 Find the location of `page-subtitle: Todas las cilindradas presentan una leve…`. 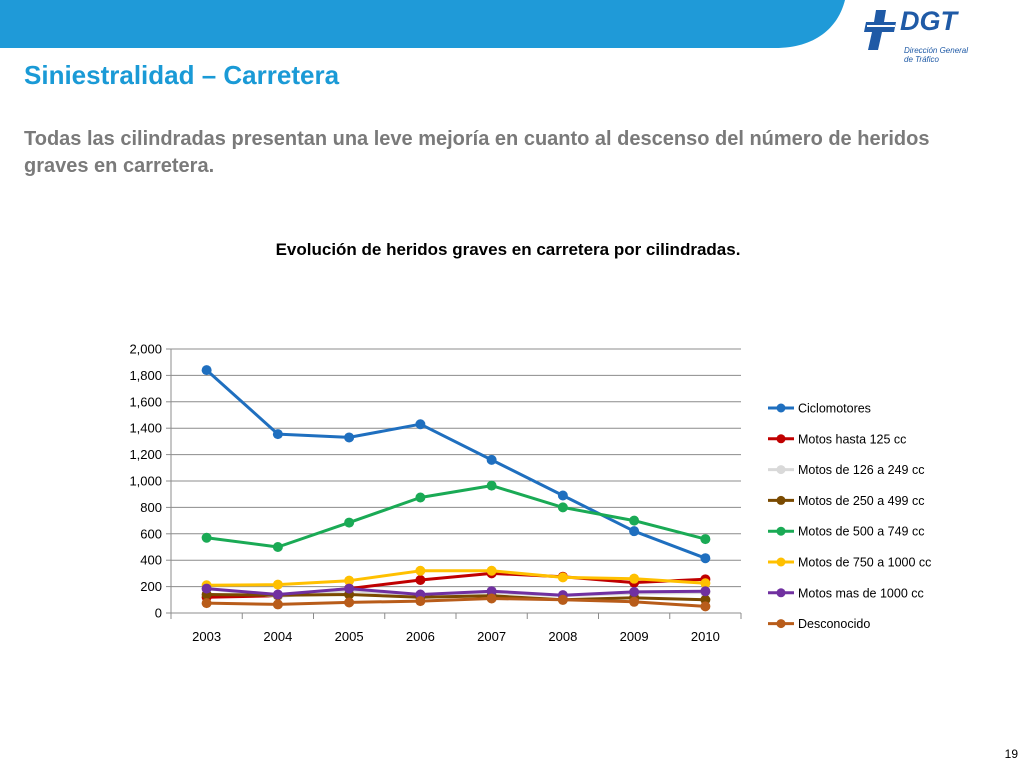

page-subtitle: Todas las cilindradas presentan una leve… is located at coordinates (477, 152).